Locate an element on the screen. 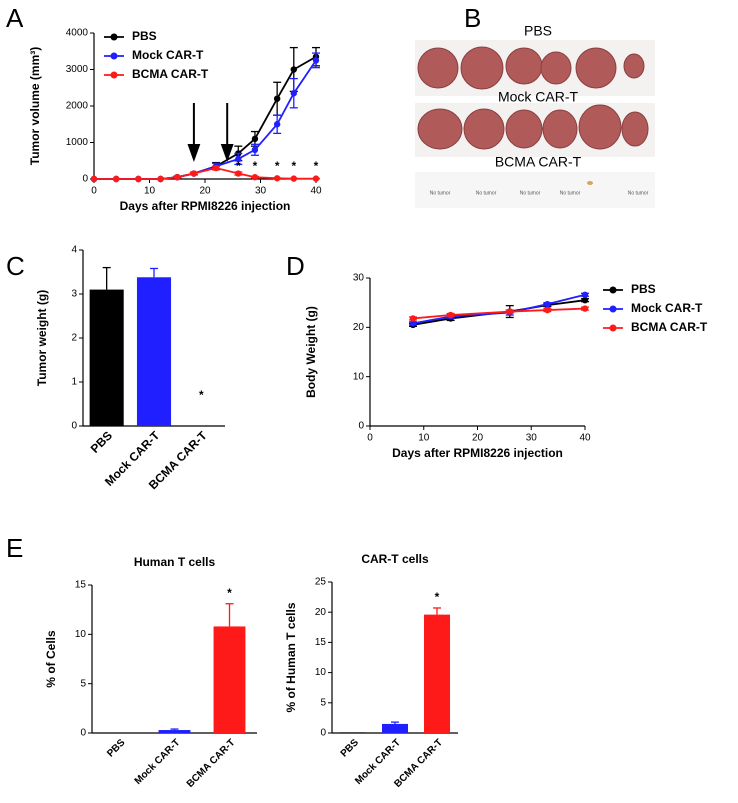  y-tick-label: 4 is located at coordinates (74, 250).